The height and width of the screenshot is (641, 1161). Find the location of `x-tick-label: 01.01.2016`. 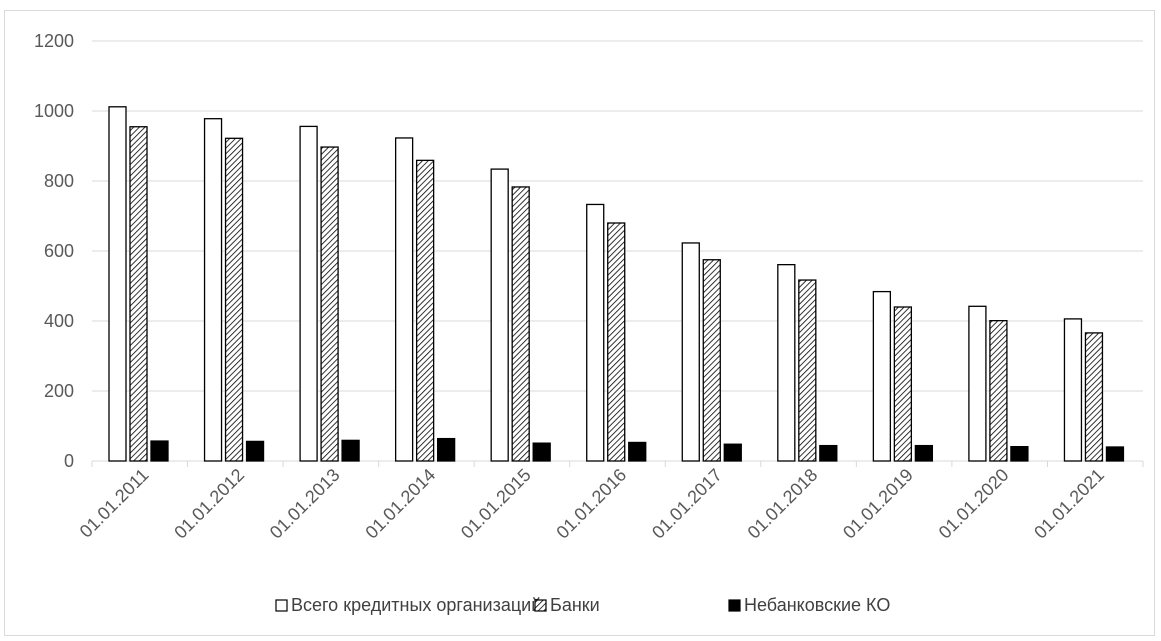

x-tick-label: 01.01.2016 is located at coordinates (591, 504).